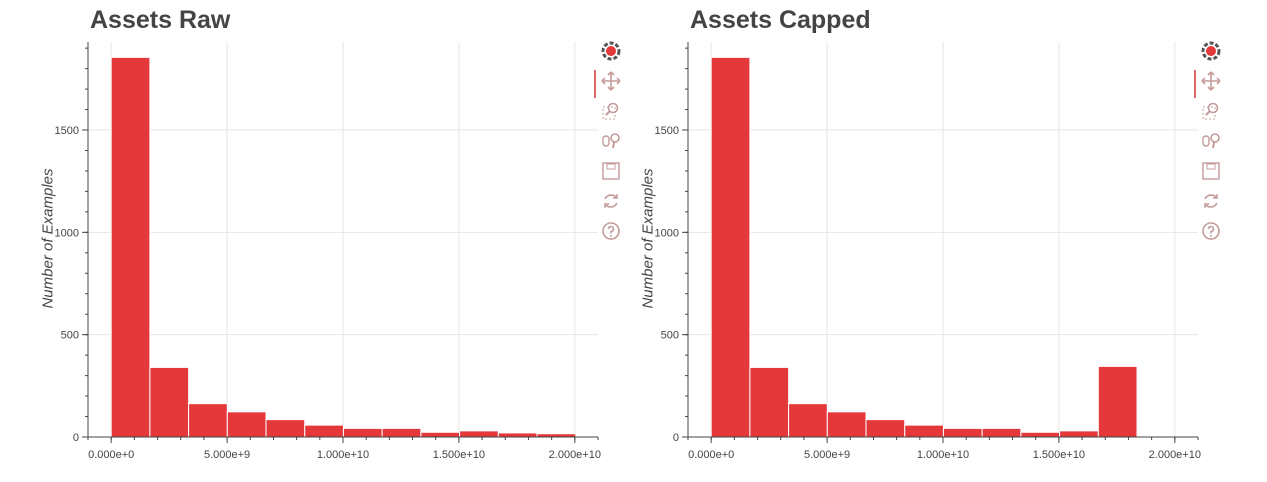 This screenshot has height=482, width=1267. What do you see at coordinates (780, 20) in the screenshot?
I see `chart-title: Assets Capped` at bounding box center [780, 20].